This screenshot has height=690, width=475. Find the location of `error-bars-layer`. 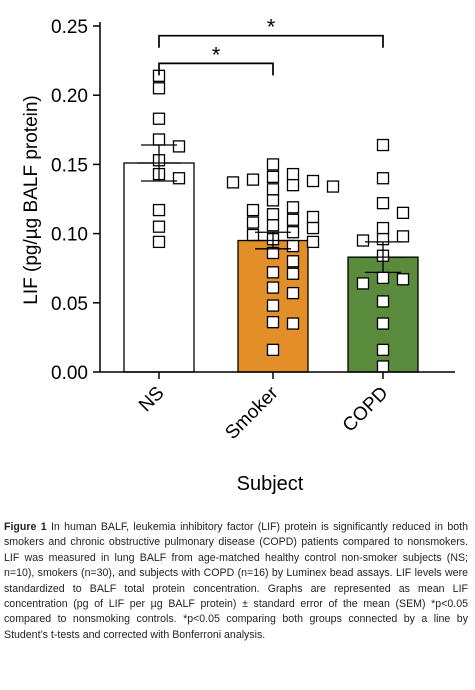

error-bars-layer is located at coordinates (271, 209).